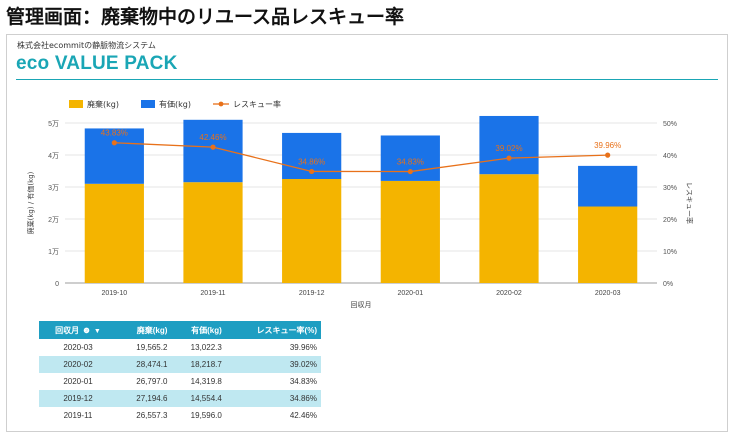  What do you see at coordinates (180, 347) in the screenshot?
I see `table-row: 2020-03 19,565.2 13,022.3 39.96%` at bounding box center [180, 347].